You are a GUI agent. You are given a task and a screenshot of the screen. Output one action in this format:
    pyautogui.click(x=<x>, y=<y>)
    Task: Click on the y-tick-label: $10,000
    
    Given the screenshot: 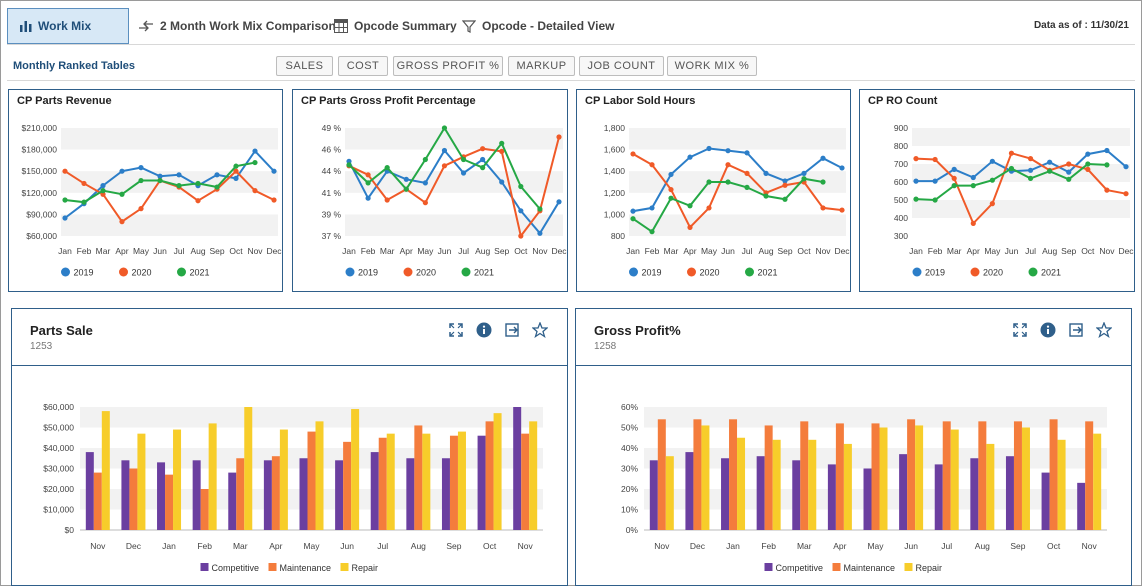 What is the action you would take?
    pyautogui.click(x=58, y=510)
    